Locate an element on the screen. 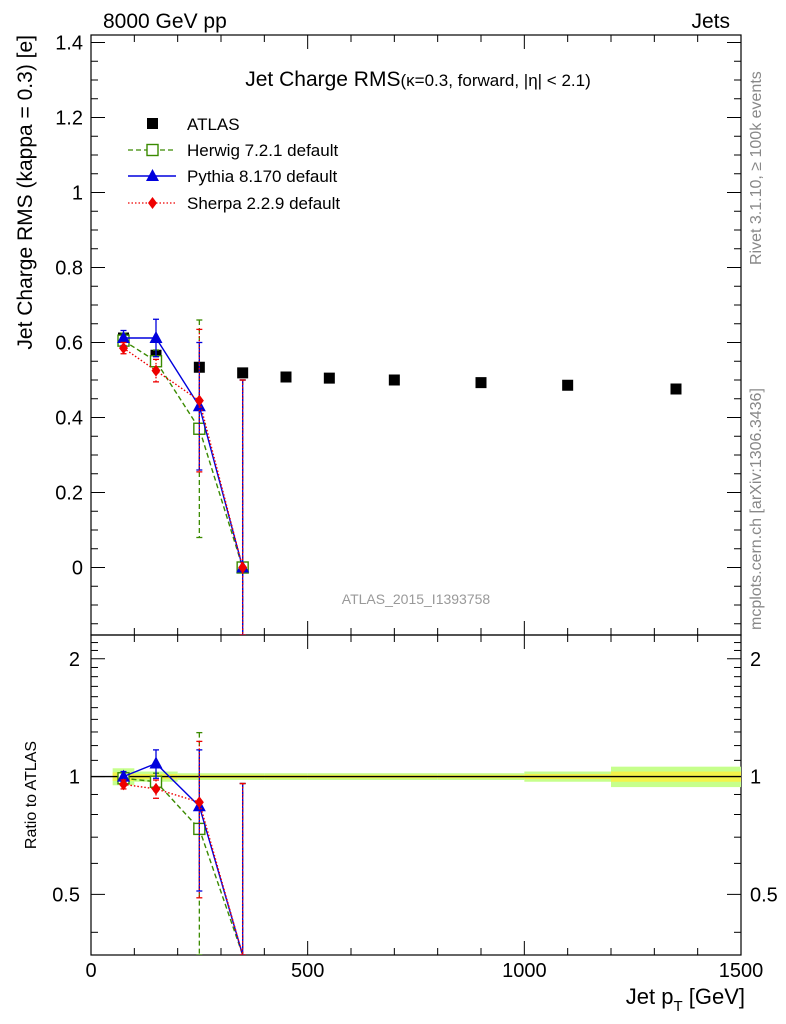 The height and width of the screenshot is (1024, 786). legend-item-sherpa: Sherpa 2.2.9 default is located at coordinates (234, 203).